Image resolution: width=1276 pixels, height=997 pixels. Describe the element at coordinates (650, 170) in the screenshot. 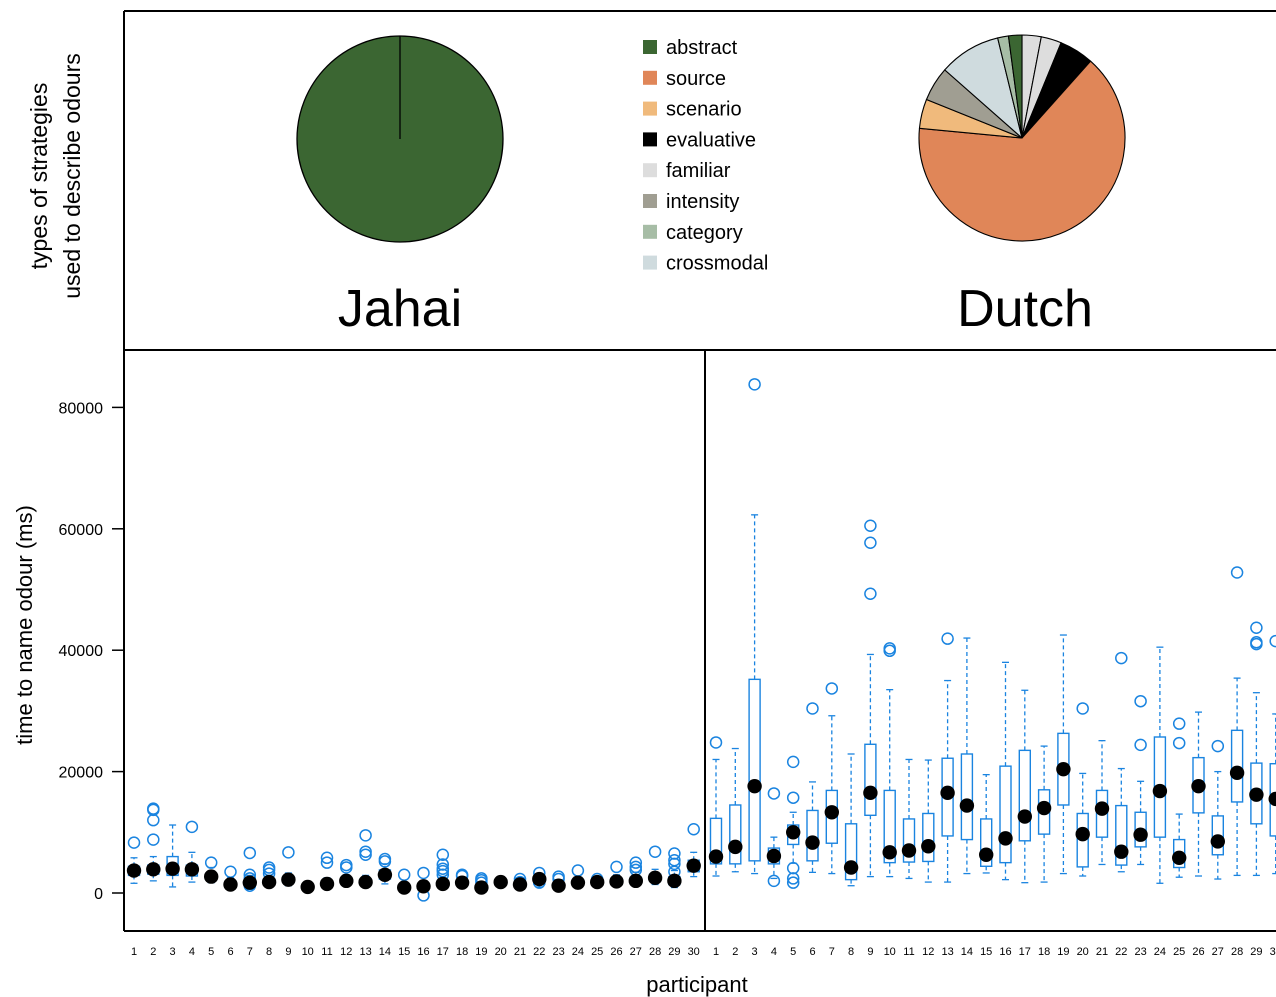

I see `legend-swatch-familiar` at that location.